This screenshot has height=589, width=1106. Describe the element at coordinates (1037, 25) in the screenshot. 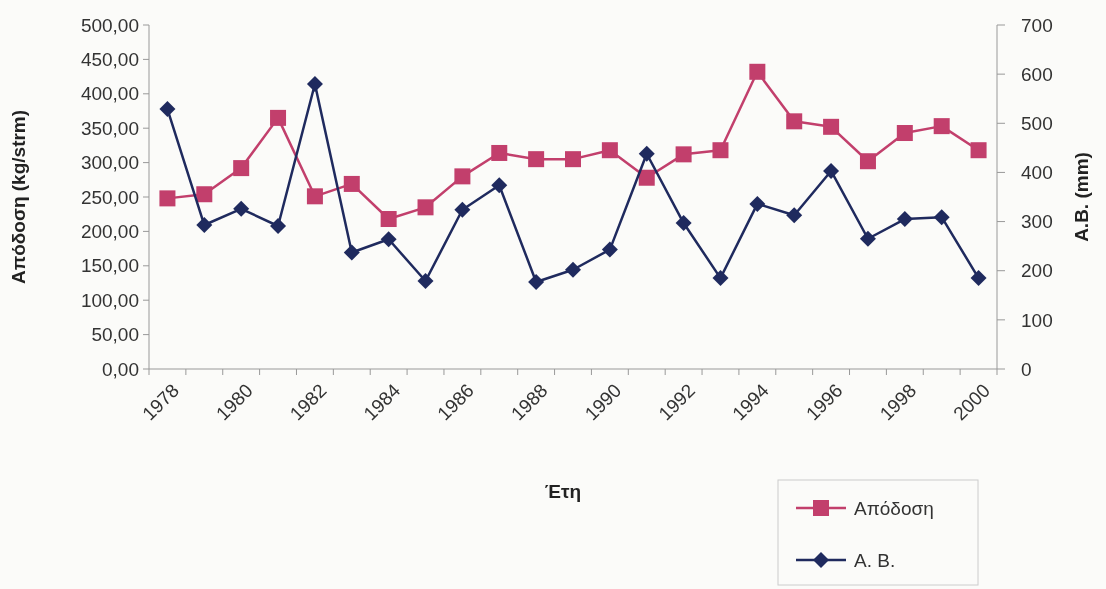

I see `y2-tick-label: 700` at that location.